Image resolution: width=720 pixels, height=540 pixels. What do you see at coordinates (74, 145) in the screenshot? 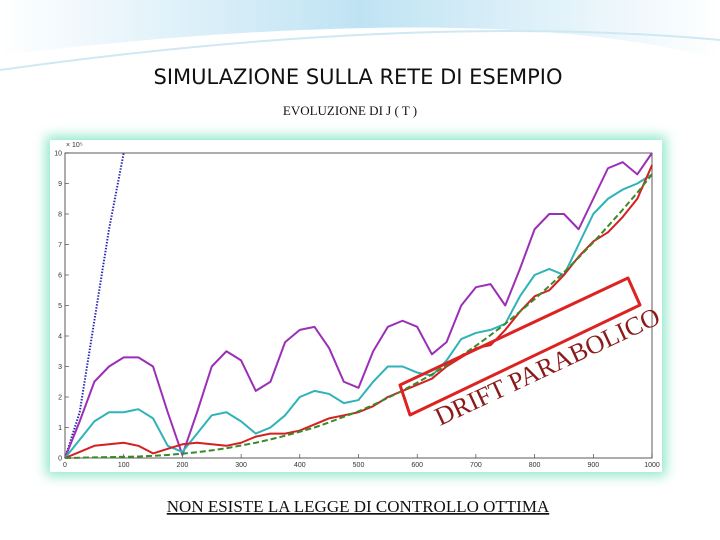
I see `y-multiplier: × 10⁵` at bounding box center [74, 145].